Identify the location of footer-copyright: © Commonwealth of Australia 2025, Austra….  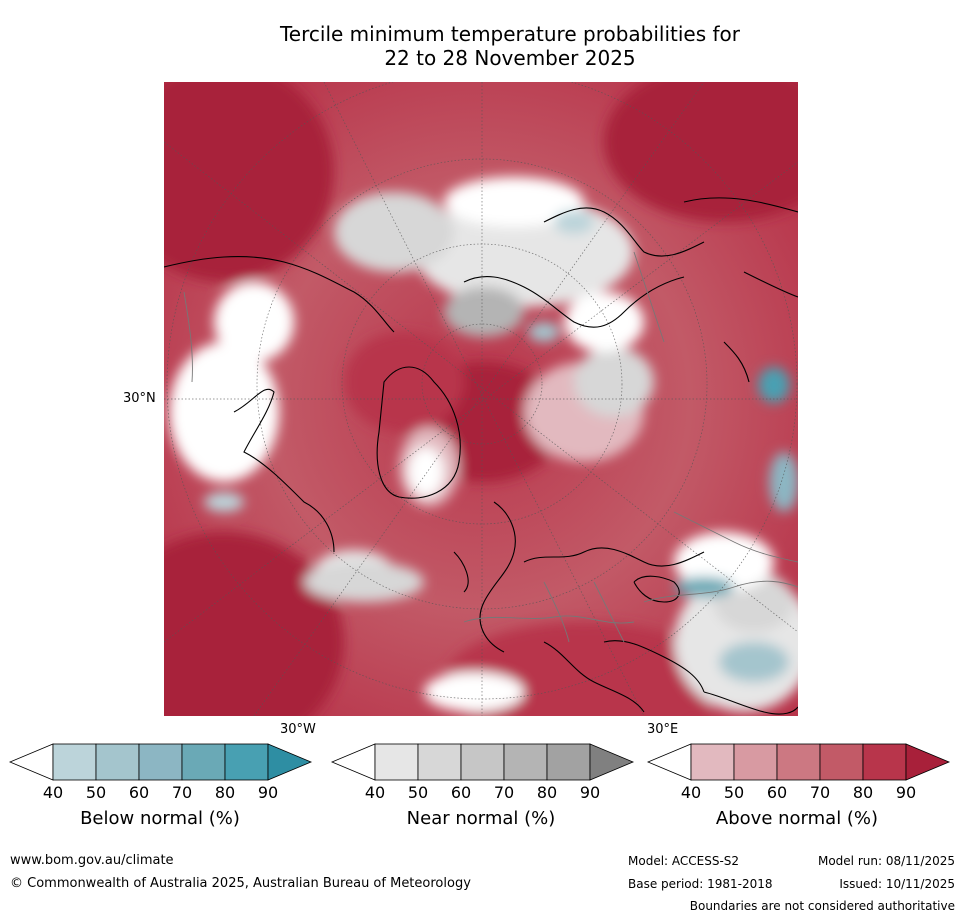
(240, 883).